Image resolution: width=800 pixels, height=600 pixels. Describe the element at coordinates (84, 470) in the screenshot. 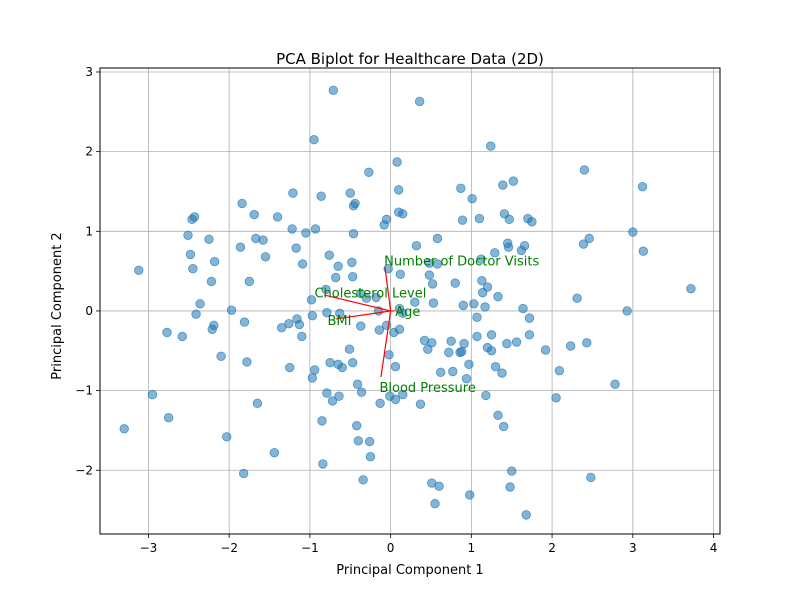

I see `y-tick-label: −2` at that location.